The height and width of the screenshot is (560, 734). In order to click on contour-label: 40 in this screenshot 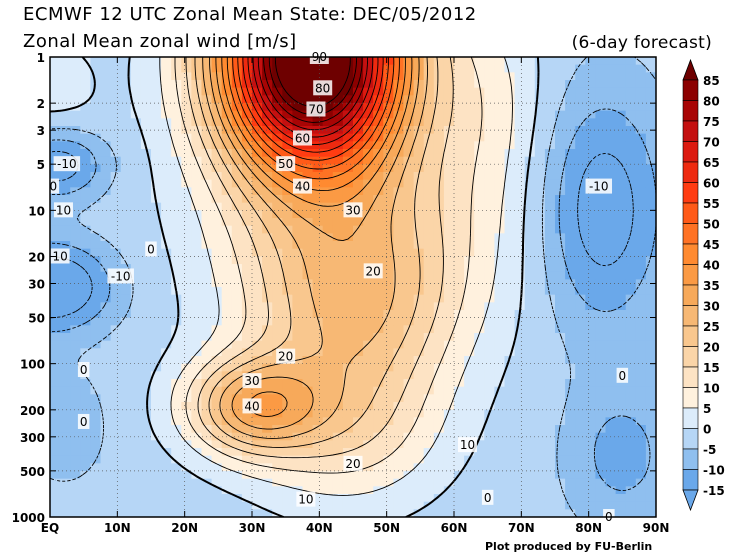, I will do `click(251, 406)`.